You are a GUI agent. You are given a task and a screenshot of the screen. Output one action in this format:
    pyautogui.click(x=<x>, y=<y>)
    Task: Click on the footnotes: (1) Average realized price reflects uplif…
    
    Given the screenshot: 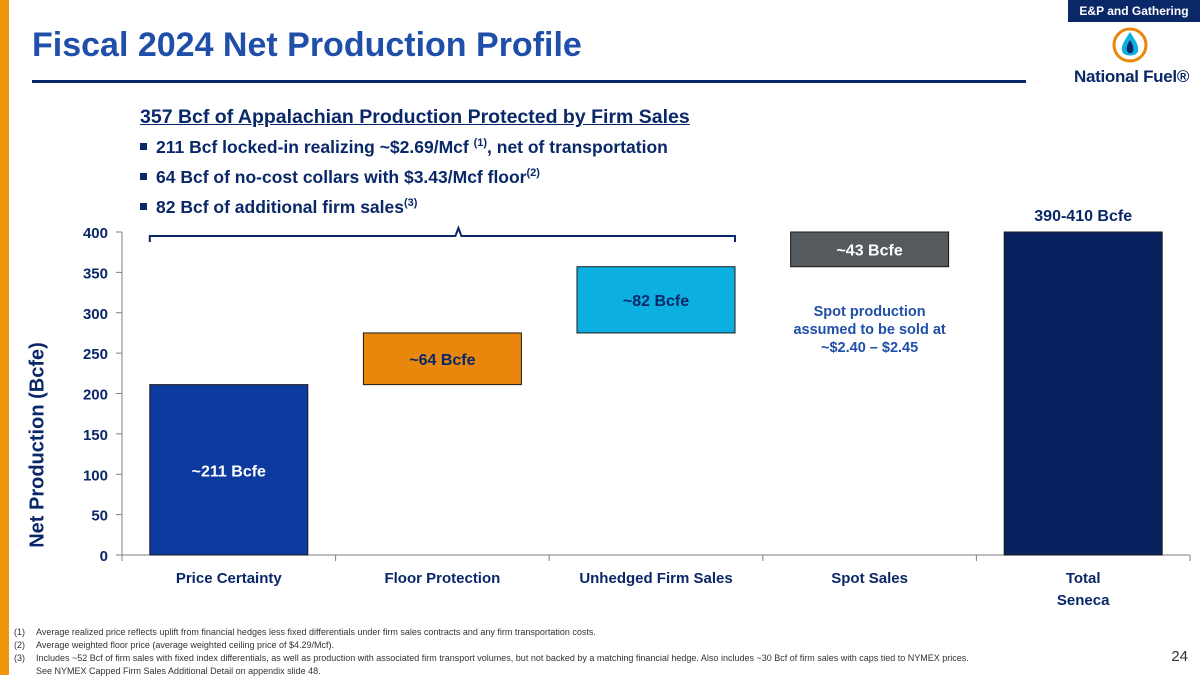 What is the action you would take?
    pyautogui.click(x=491, y=652)
    